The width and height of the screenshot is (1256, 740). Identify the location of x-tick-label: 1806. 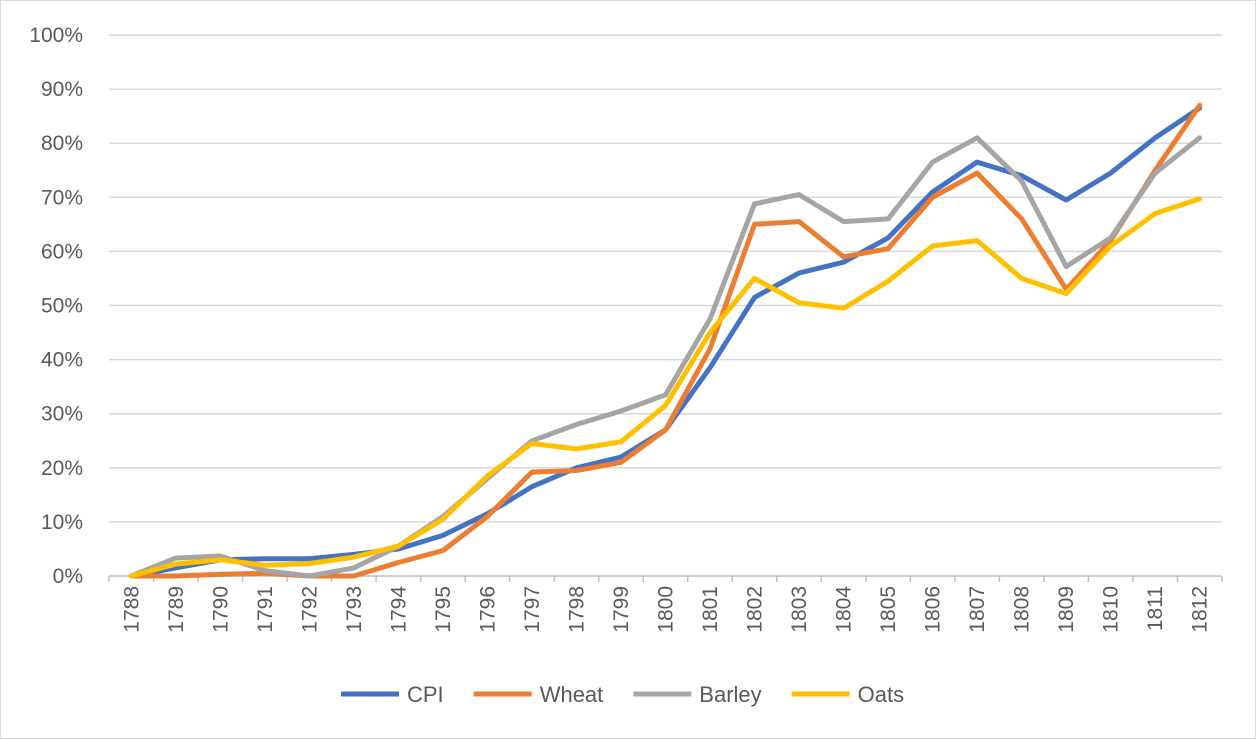
(933, 609).